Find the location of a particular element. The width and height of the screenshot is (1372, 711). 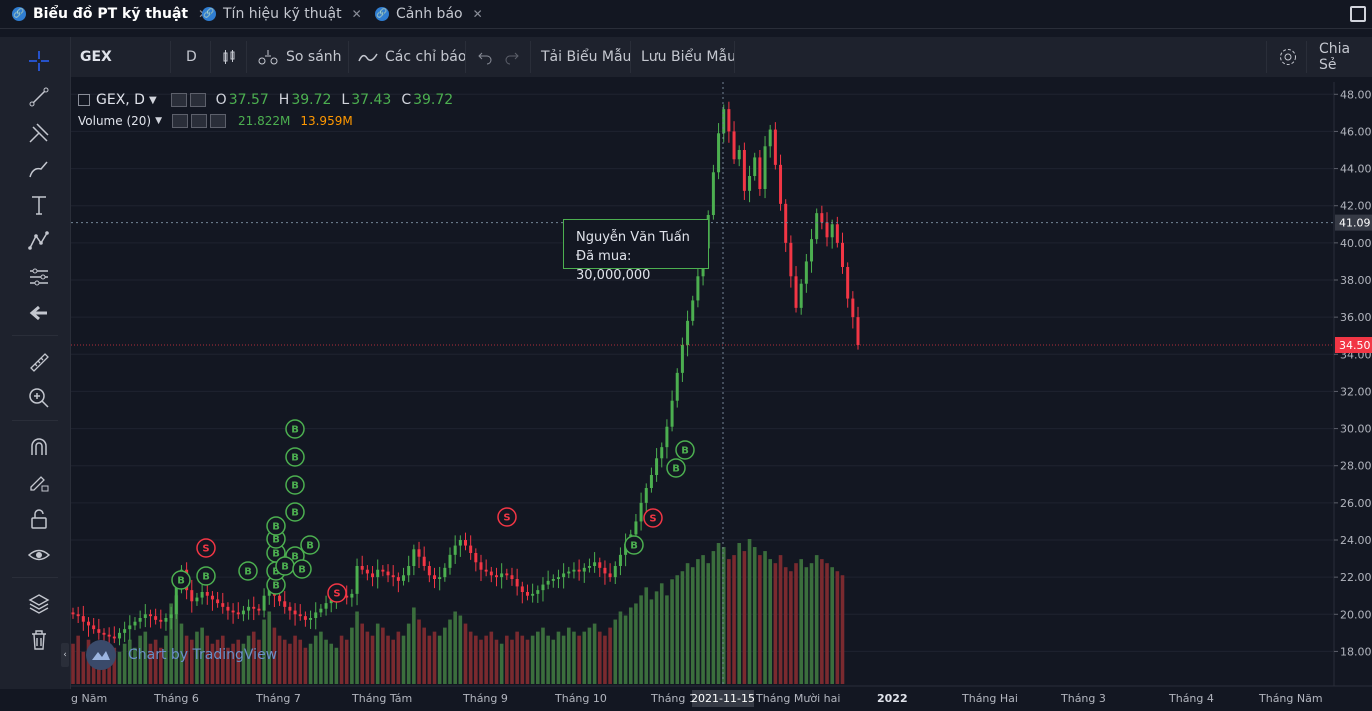

settings-button is located at coordinates (1288, 57).